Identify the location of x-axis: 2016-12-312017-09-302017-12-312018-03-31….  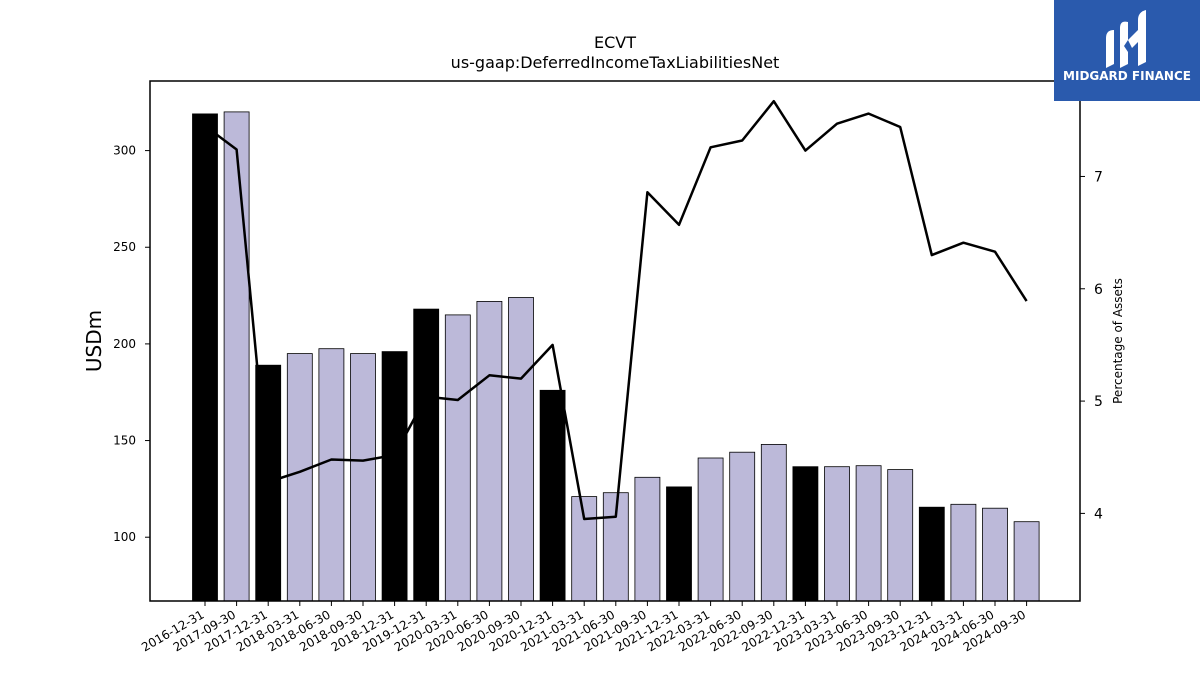
(583, 627).